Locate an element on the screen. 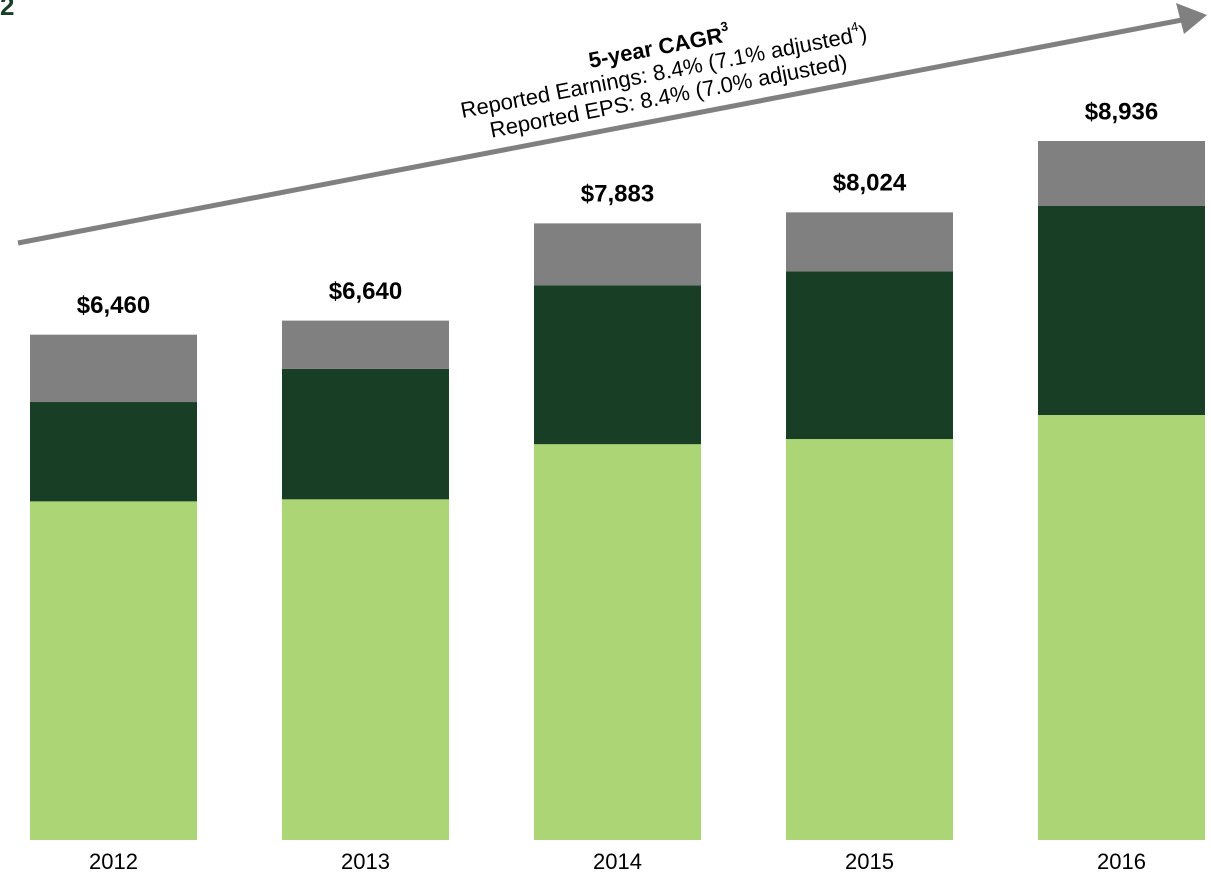 The image size is (1211, 884). annotation-text: ) is located at coordinates (863, 33).